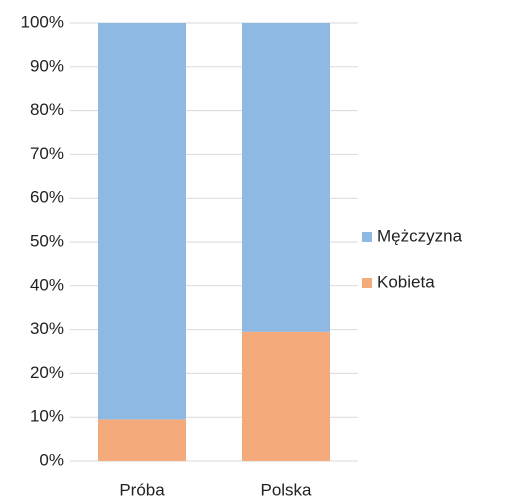 Image resolution: width=527 pixels, height=502 pixels. Describe the element at coordinates (51, 459) in the screenshot. I see `y-tick-label: 0%` at that location.